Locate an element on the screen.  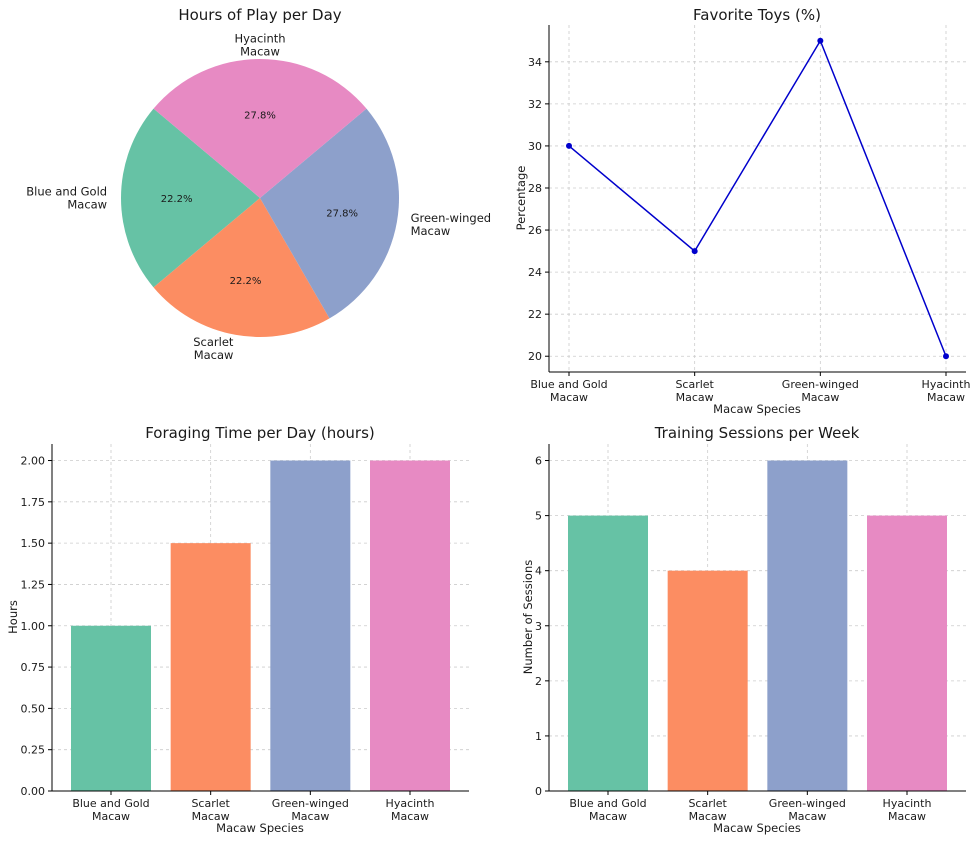
bar1-chart-xtick-label: Scarlet Macaw is located at coordinates (210, 810).